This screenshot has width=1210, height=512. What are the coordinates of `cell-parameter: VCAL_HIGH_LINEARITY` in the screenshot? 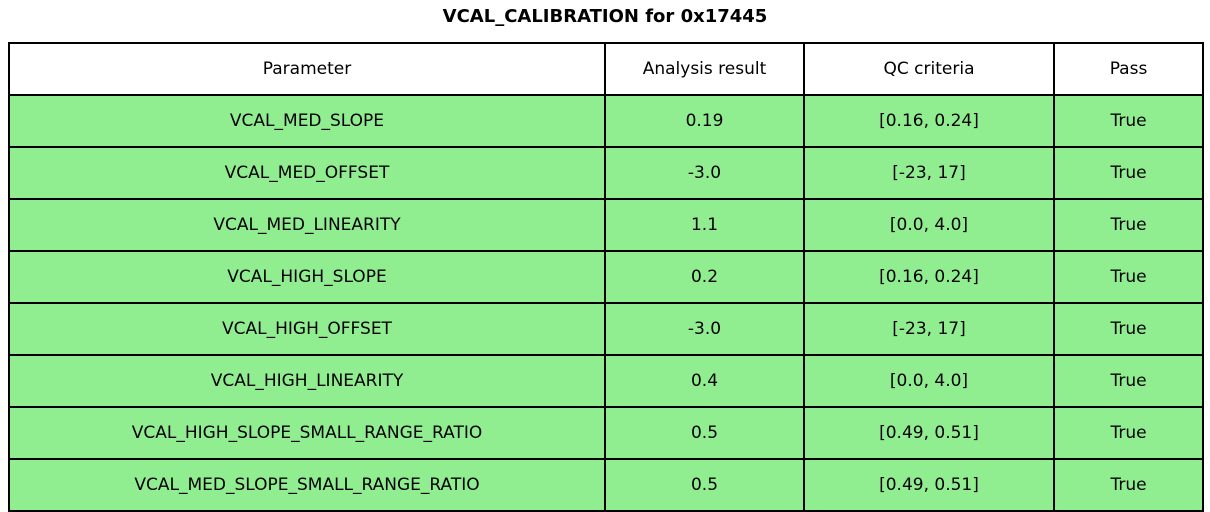 It's located at (307, 381).